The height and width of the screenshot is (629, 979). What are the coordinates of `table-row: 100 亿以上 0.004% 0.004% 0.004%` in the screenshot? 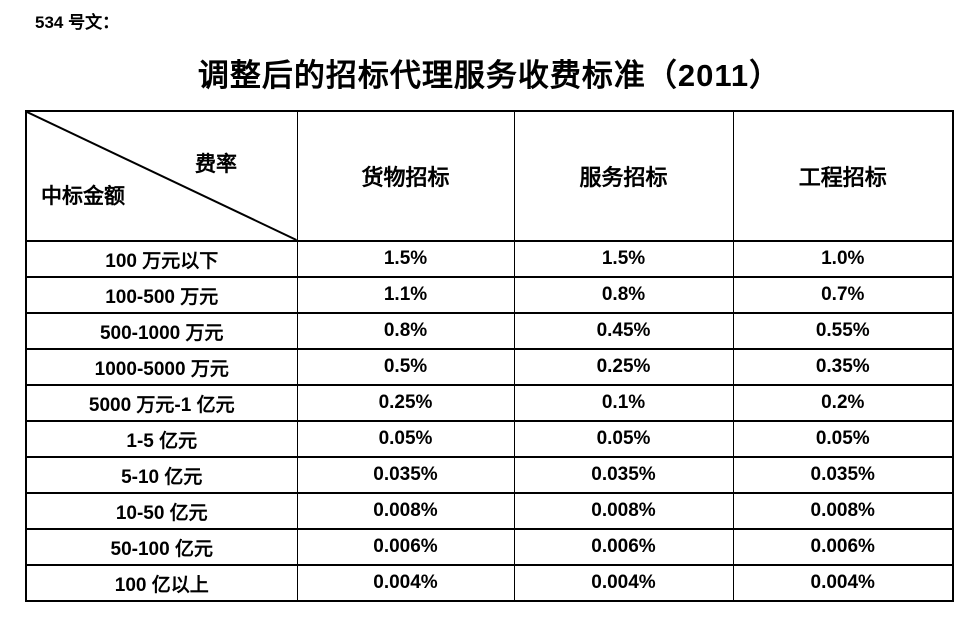 It's located at (489, 583).